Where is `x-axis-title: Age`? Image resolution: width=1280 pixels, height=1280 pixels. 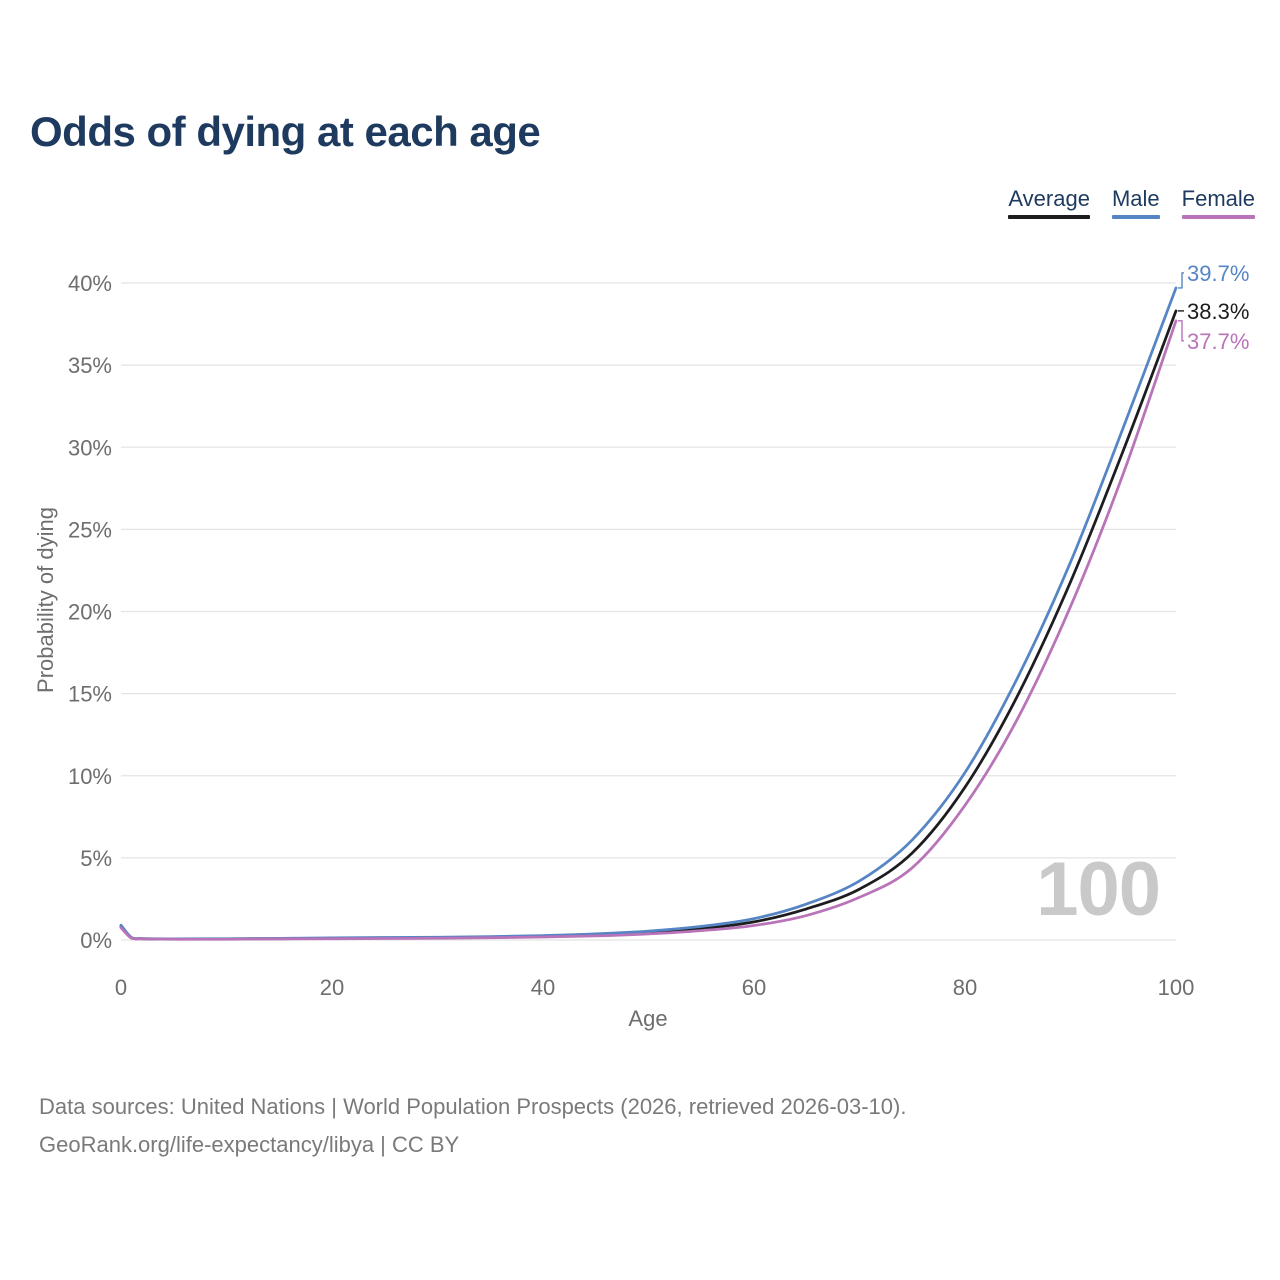
x-axis-title: Age is located at coordinates (648, 1018).